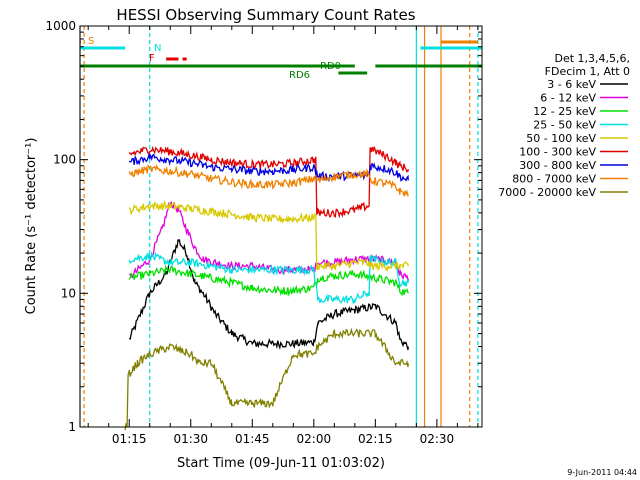 The width and height of the screenshot is (640, 480). Describe the element at coordinates (157, 48) in the screenshot. I see `flag-night-label: N` at that location.